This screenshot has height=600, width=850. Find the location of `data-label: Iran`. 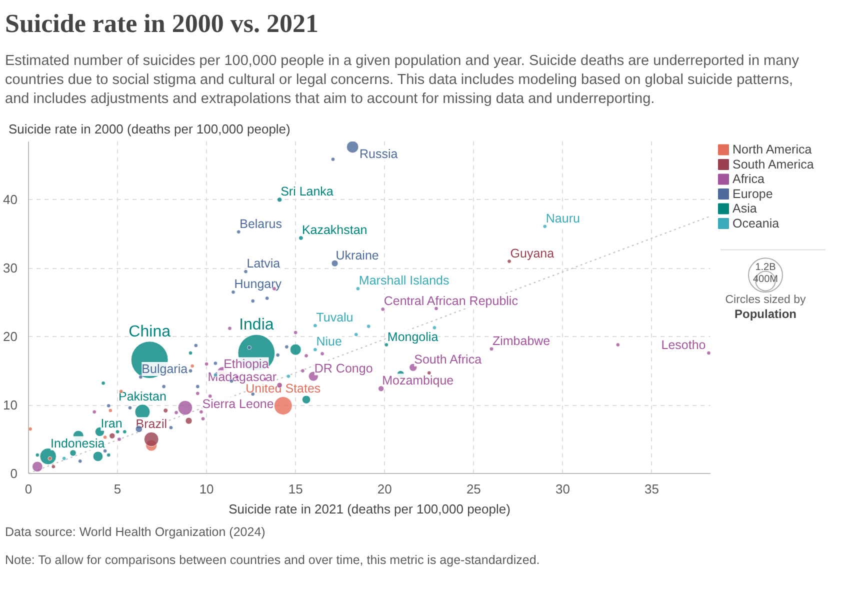

data-label: Iran is located at coordinates (111, 423).